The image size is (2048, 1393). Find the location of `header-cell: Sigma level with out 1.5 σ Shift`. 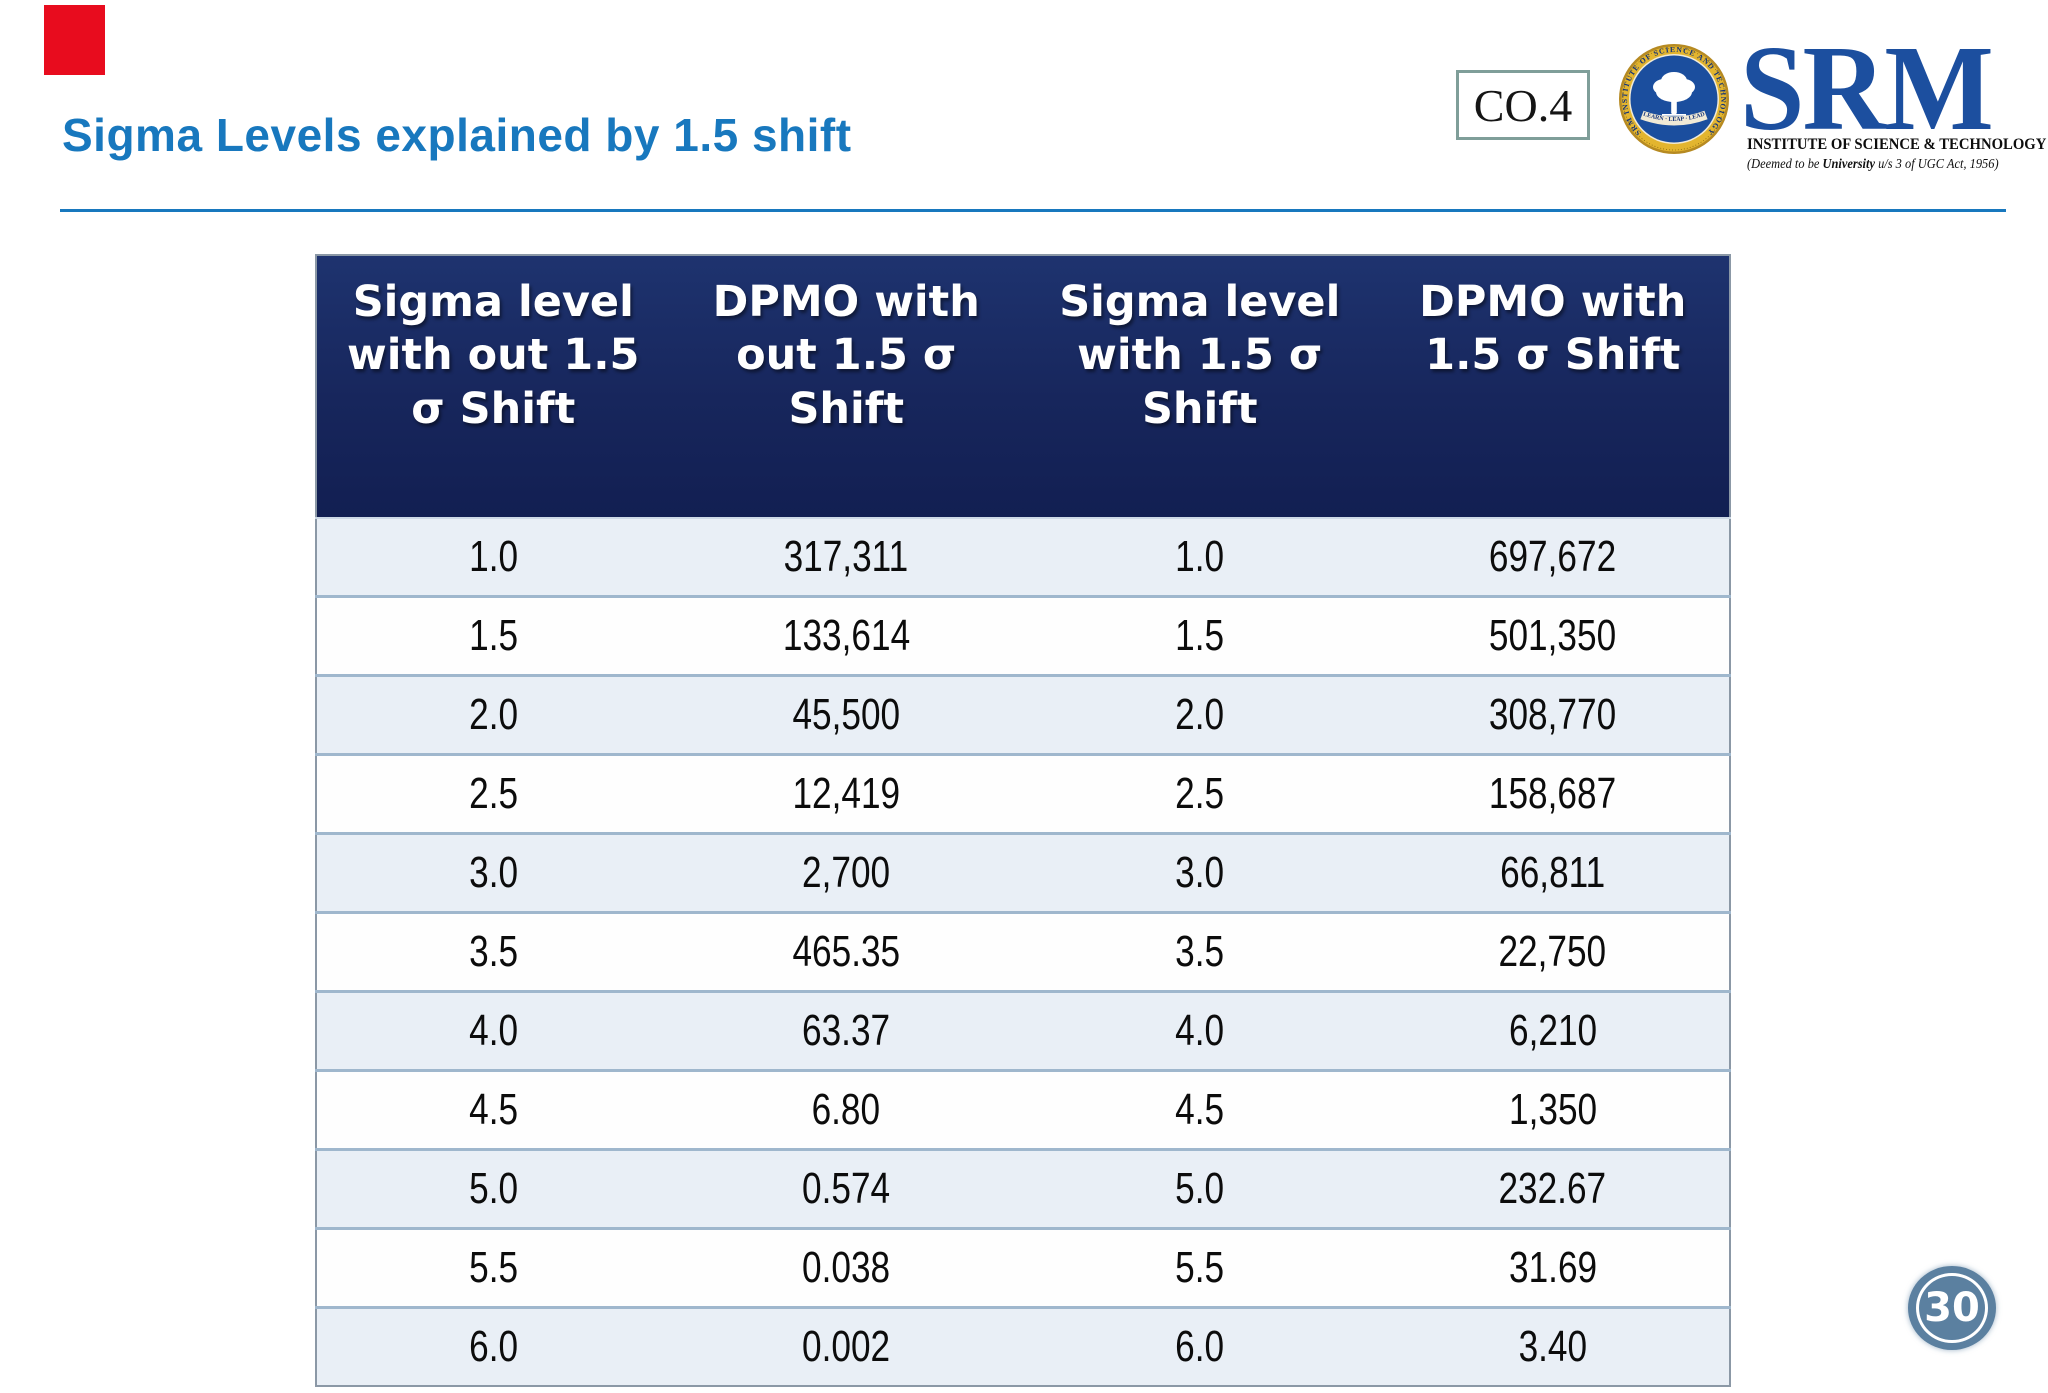

header-cell: Sigma level with out 1.5 σ Shift is located at coordinates (493, 386).